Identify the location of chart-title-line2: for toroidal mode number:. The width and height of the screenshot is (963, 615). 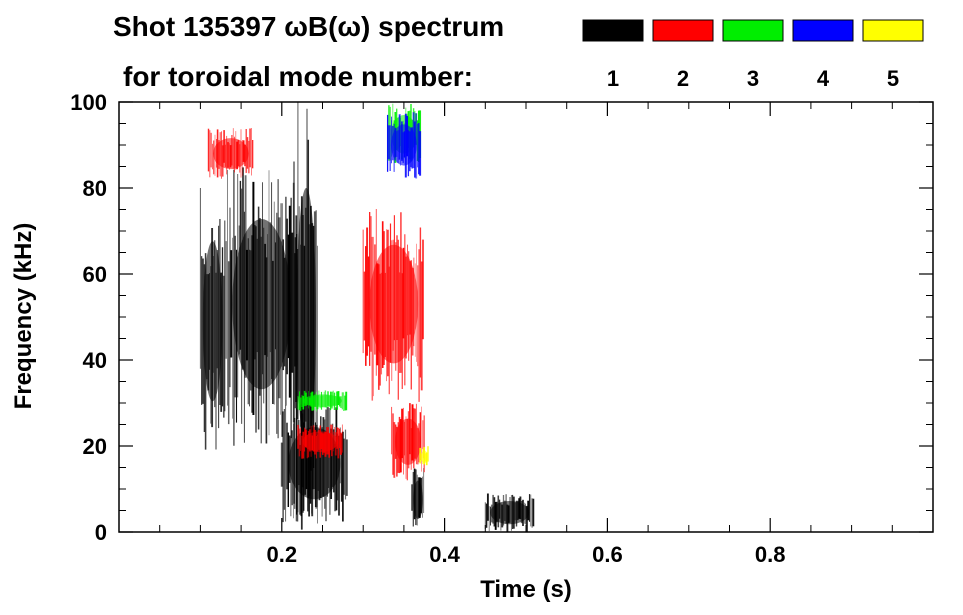
(298, 76).